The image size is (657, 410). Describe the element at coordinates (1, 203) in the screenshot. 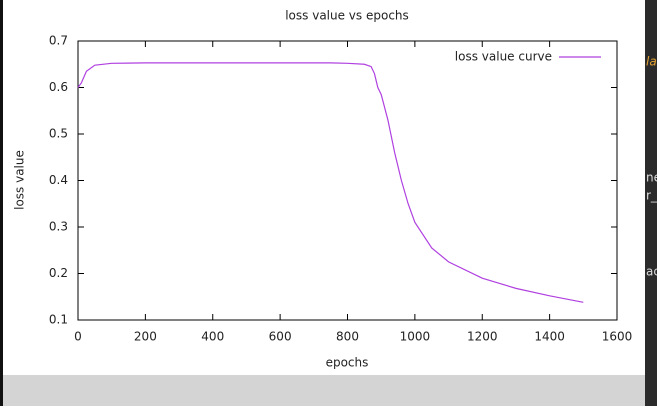

I see `window-border` at that location.